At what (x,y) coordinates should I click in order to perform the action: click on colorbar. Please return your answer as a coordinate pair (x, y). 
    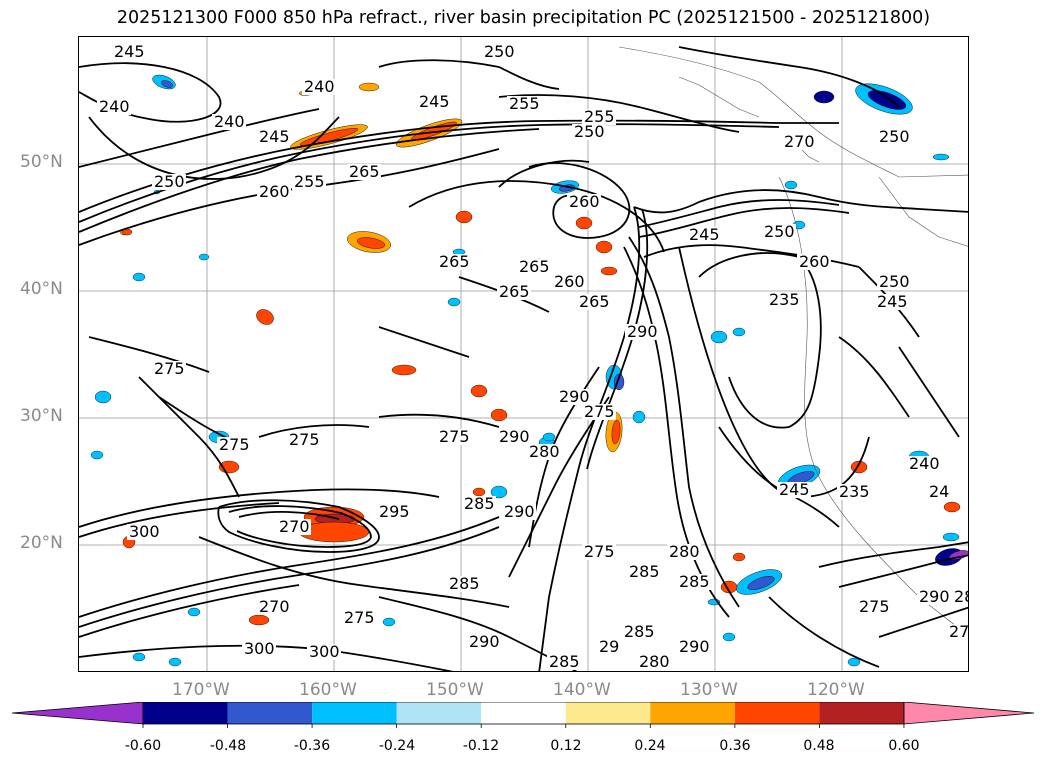
    Looking at the image, I should click on (523, 715).